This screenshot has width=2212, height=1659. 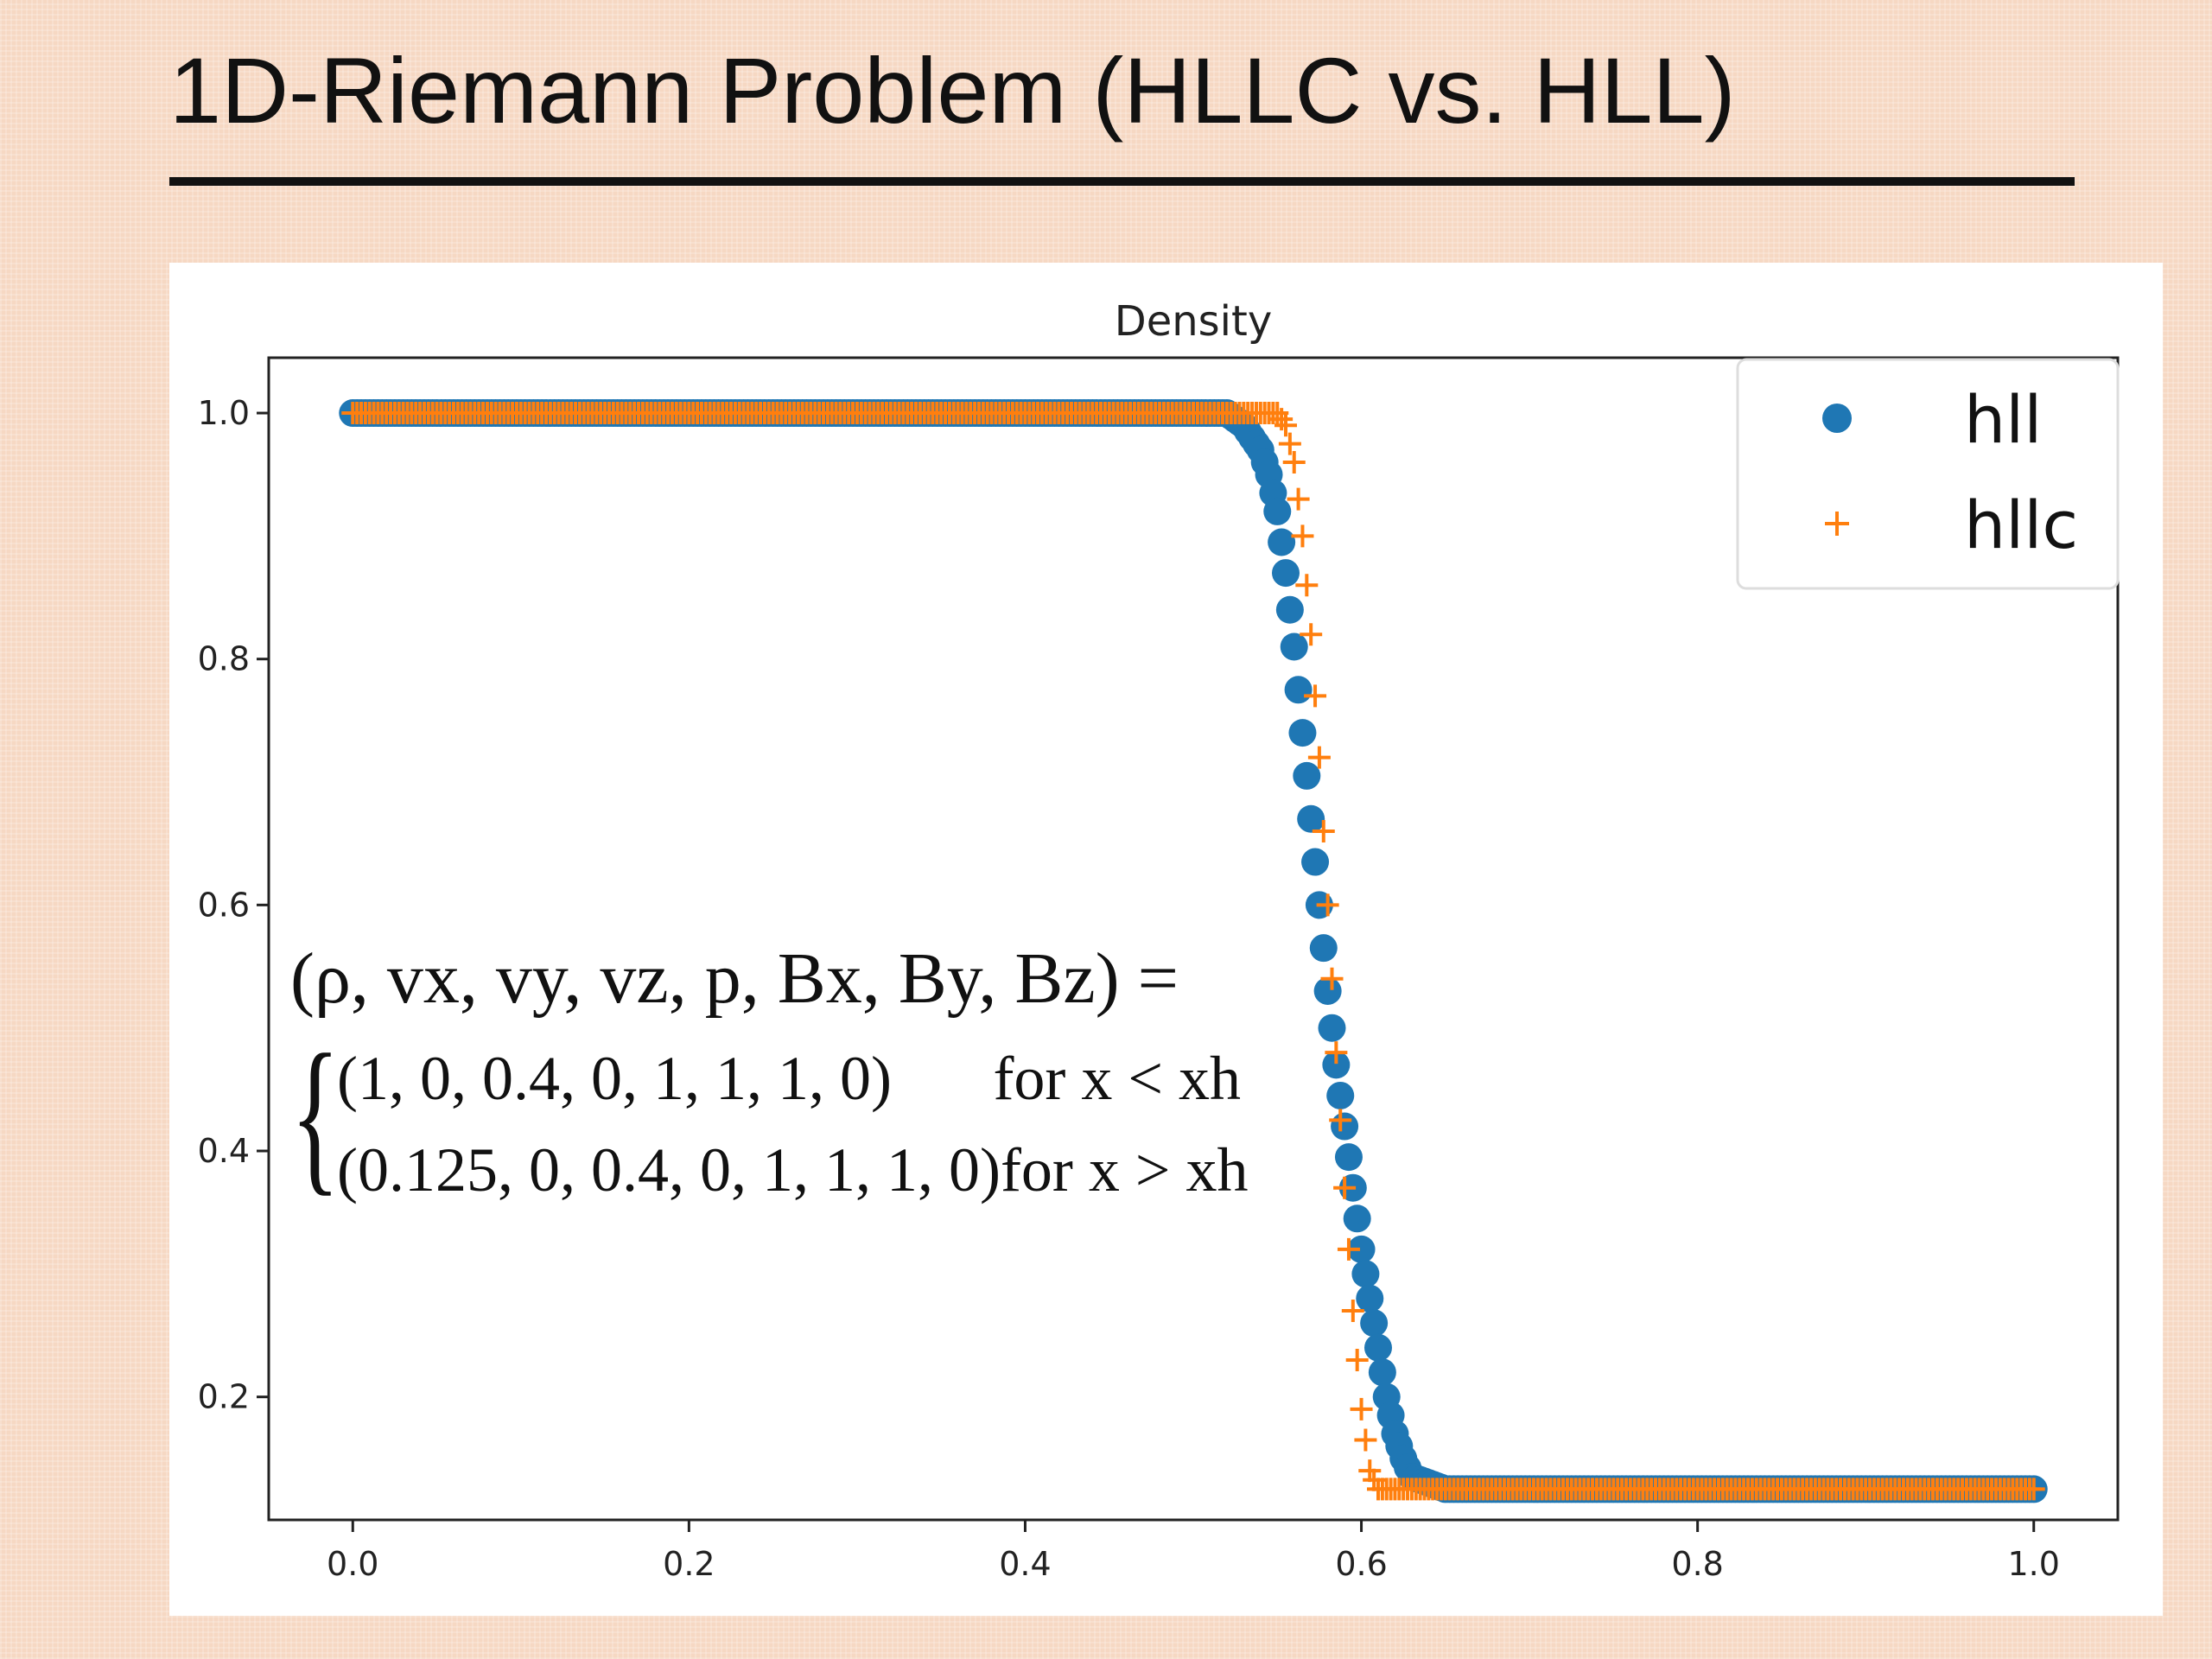 I want to click on formula-lhs: (ρ, vx, vy, vz, p, Bx, By, Bz) =, so click(x=734, y=978).